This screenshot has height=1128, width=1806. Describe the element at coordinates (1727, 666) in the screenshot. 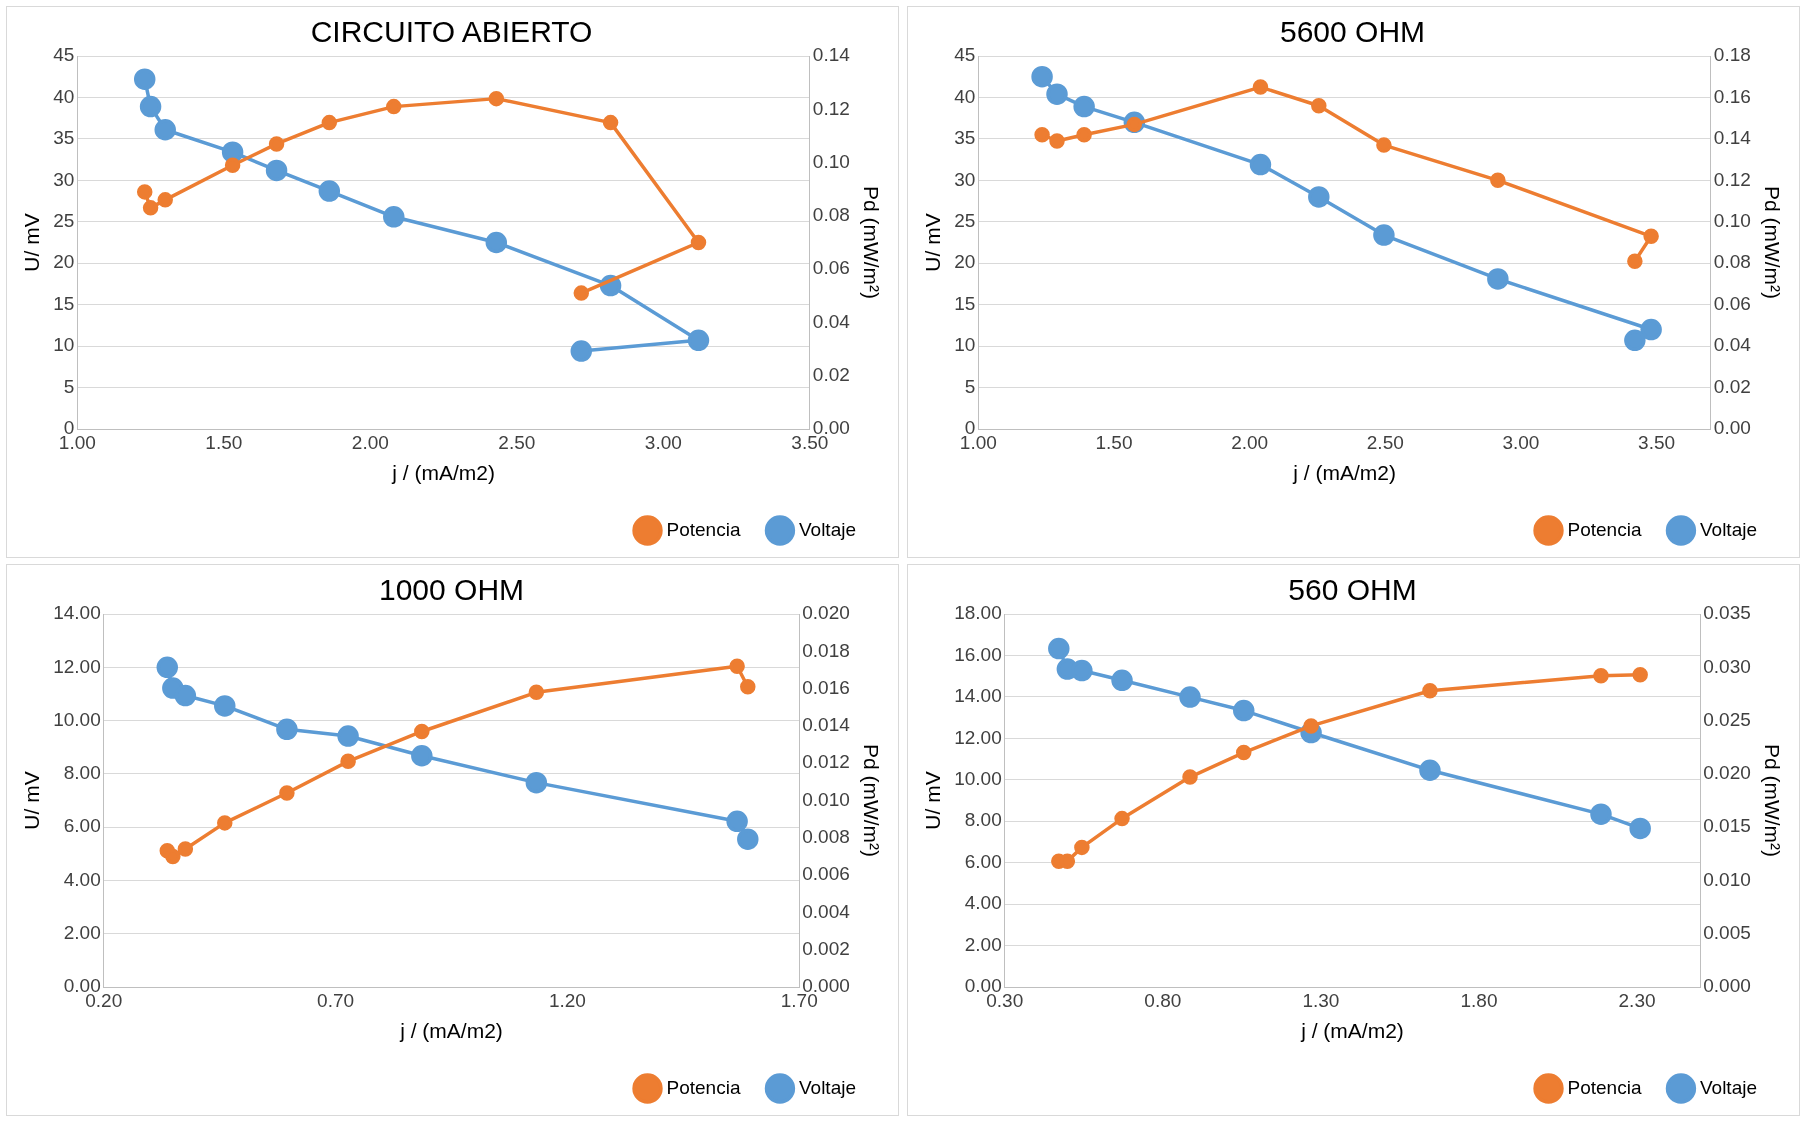

I see `y2-tick-label: 0.030` at that location.